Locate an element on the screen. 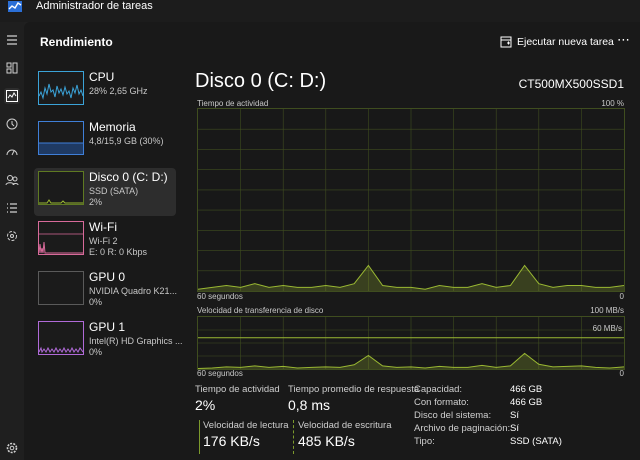  activity-series-line is located at coordinates (411, 277).